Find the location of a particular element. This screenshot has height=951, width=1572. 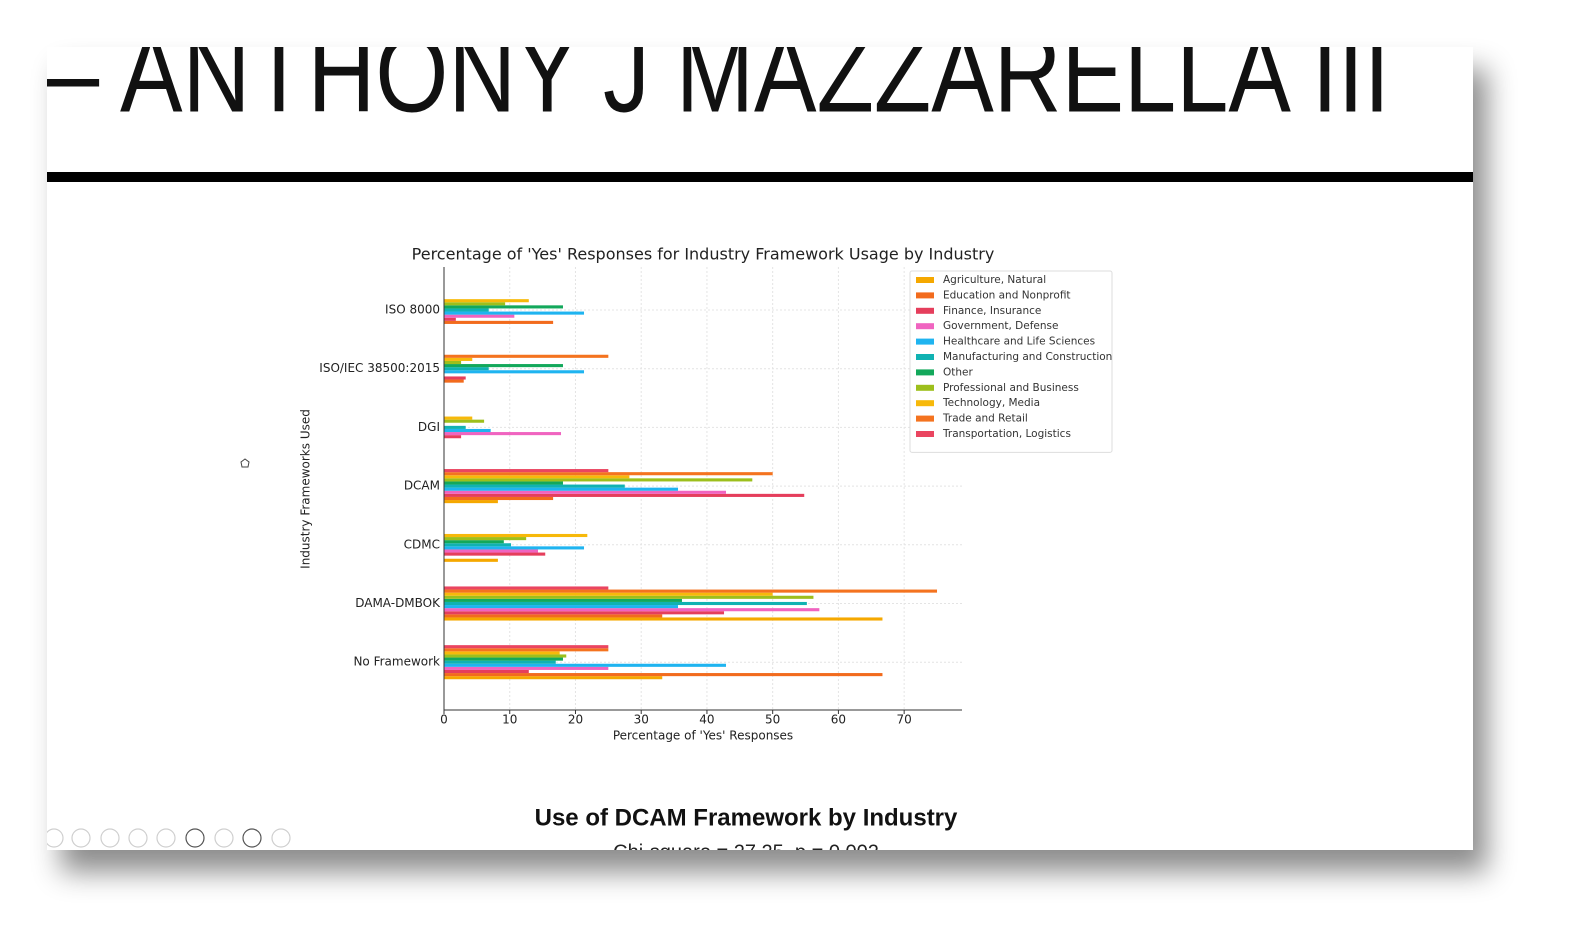

y-tick-label: ISO 8000 is located at coordinates (412, 310).